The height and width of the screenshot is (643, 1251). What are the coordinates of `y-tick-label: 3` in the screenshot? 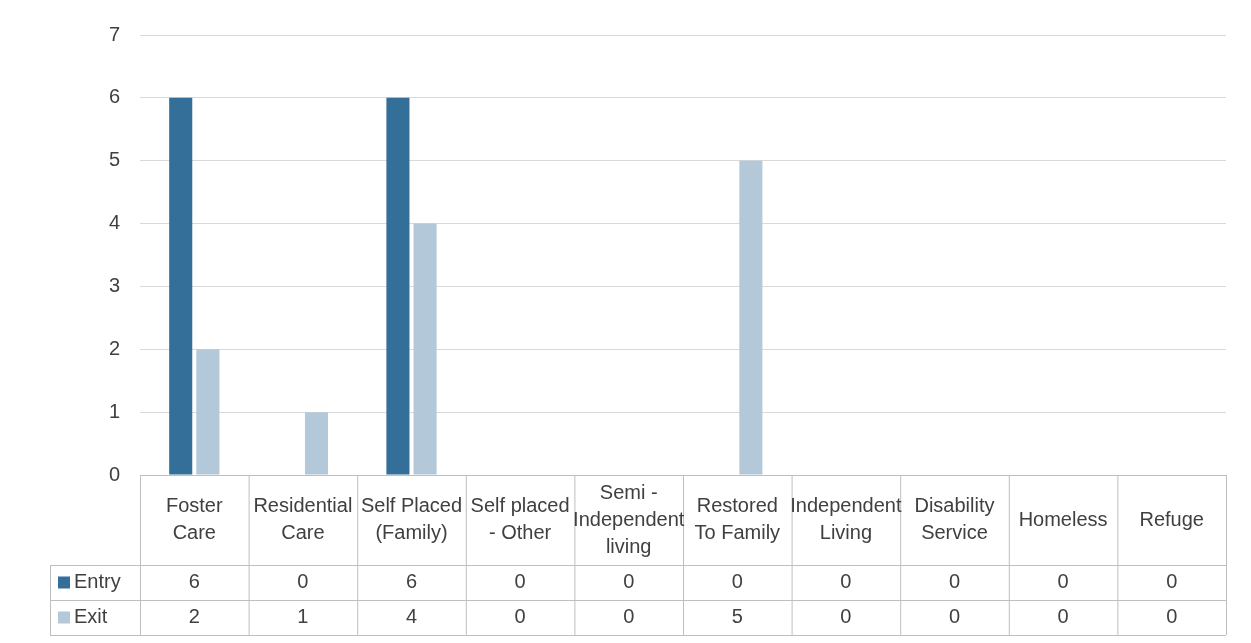 It's located at (114, 284).